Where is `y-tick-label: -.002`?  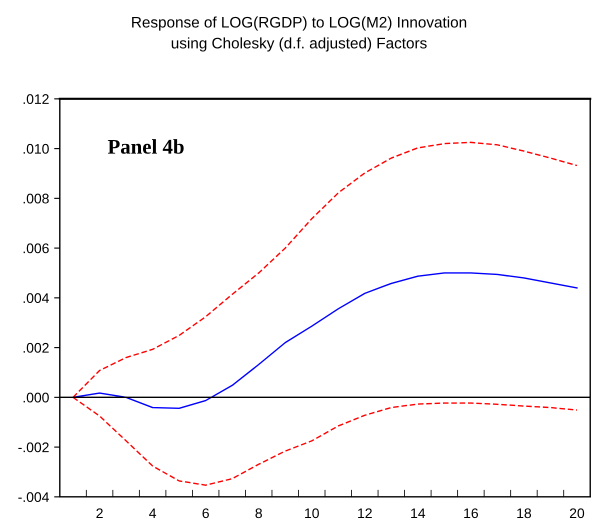 y-tick-label: -.002 is located at coordinates (33, 447).